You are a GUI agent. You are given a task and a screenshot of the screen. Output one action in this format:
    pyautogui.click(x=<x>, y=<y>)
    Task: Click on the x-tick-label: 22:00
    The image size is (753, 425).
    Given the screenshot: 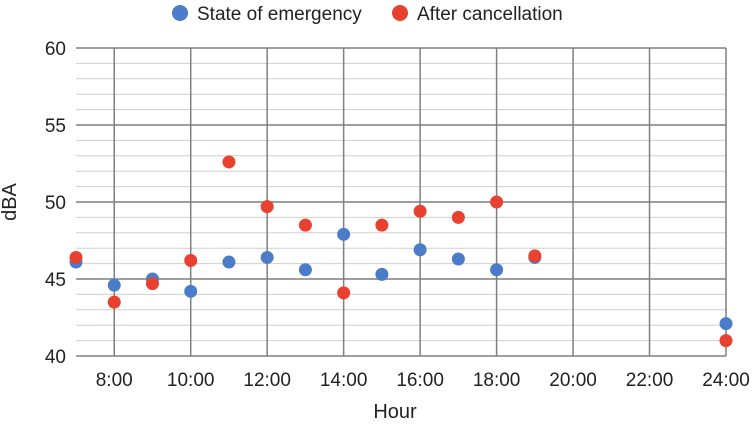 What is the action you would take?
    pyautogui.click(x=650, y=380)
    